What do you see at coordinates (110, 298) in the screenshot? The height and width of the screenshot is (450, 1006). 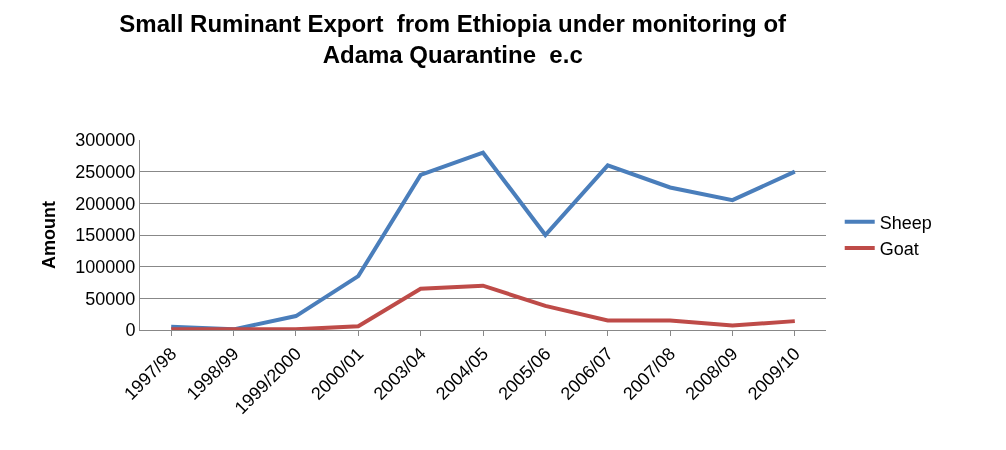 I see `y-tick-label: 50000` at bounding box center [110, 298].